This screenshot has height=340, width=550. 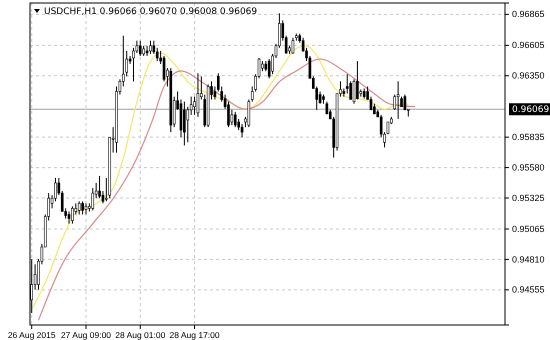 I want to click on y-tick-label: 0.94555, so click(x=528, y=289).